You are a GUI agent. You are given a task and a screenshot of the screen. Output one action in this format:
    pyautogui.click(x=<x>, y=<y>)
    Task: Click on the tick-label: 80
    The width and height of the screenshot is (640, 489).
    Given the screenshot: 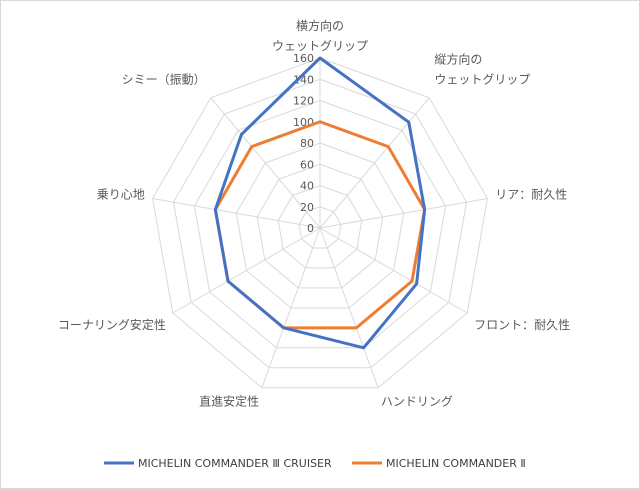 What is the action you would take?
    pyautogui.click(x=307, y=143)
    